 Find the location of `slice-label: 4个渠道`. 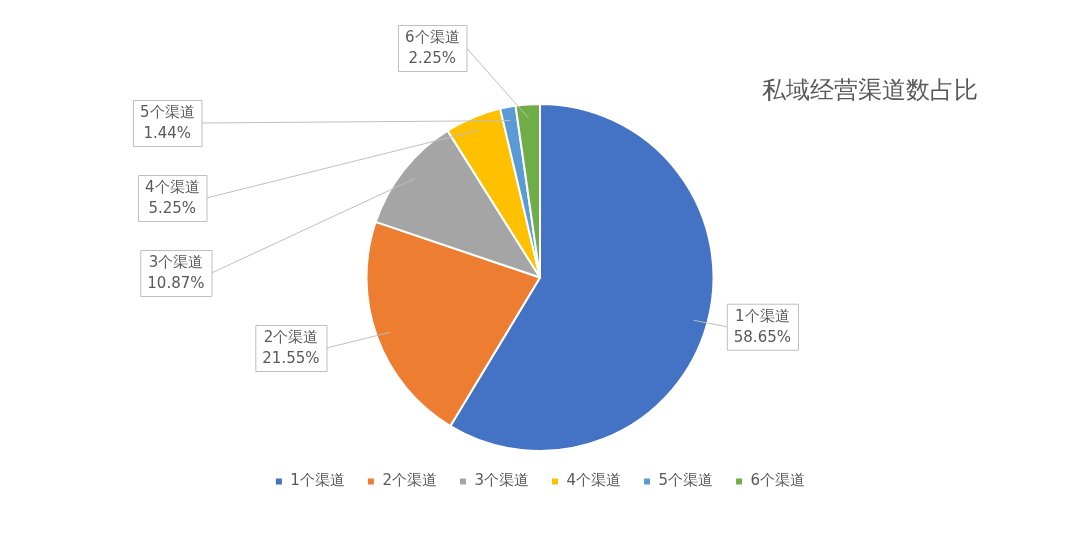

slice-label: 4个渠道 is located at coordinates (172, 186).